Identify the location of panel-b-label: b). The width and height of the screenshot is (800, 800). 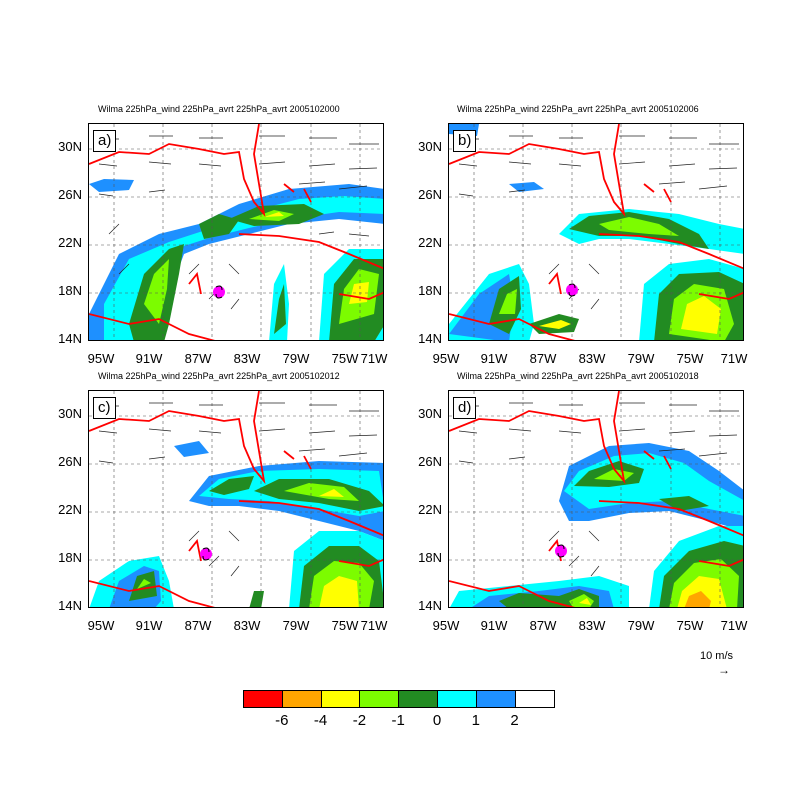
(465, 141).